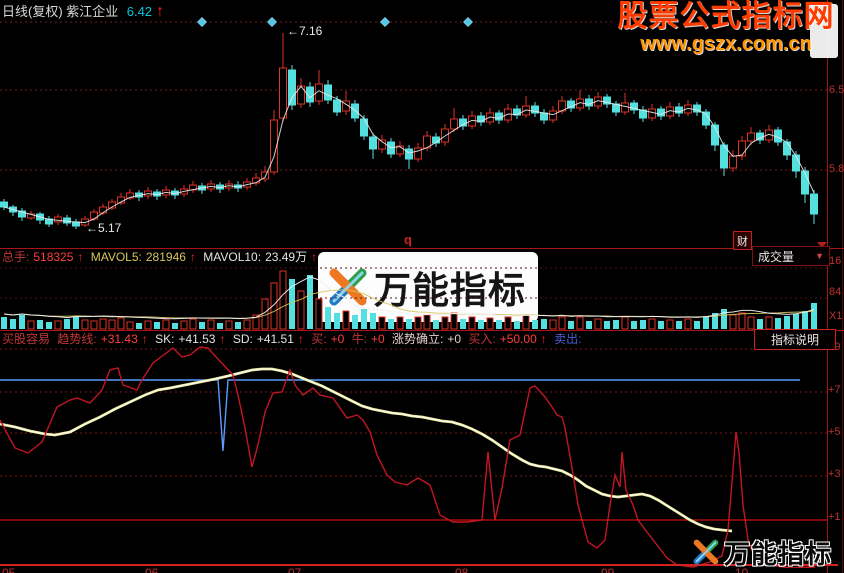 This screenshot has width=844, height=573. Describe the element at coordinates (835, 261) in the screenshot. I see `axis-label: 16` at that location.